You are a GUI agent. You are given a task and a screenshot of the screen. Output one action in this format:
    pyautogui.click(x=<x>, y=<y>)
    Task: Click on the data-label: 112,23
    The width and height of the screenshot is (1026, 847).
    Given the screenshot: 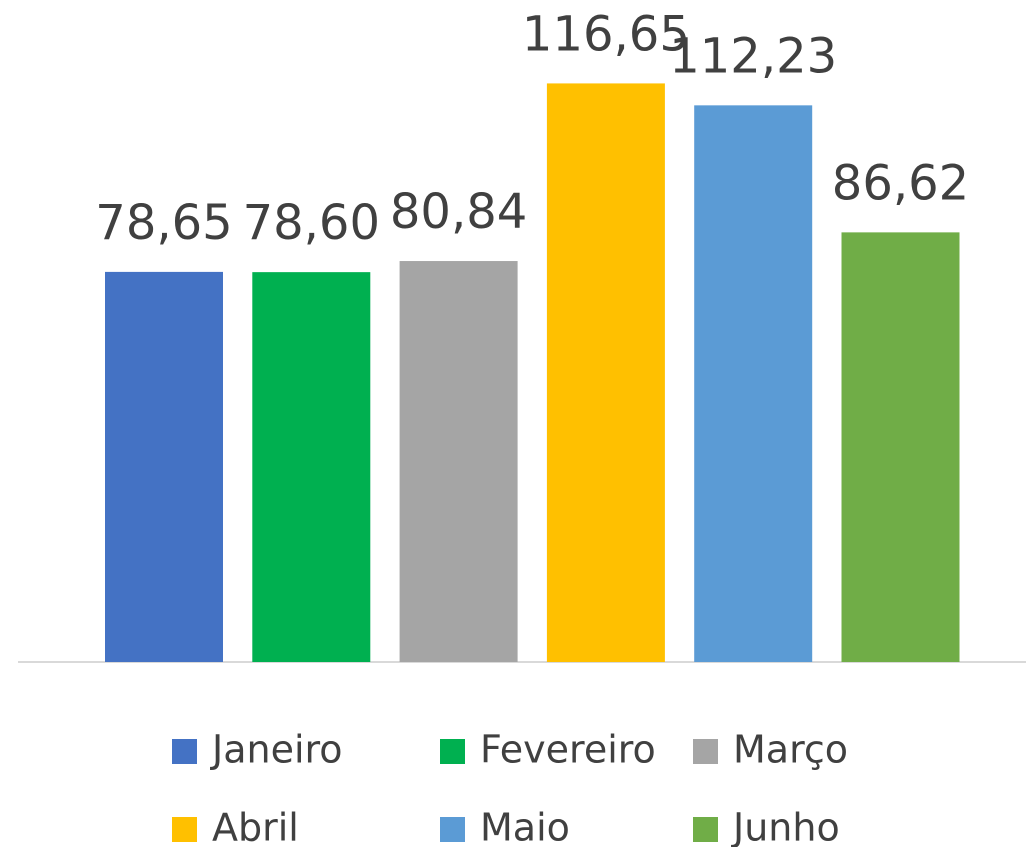 What is the action you would take?
    pyautogui.click(x=753, y=56)
    